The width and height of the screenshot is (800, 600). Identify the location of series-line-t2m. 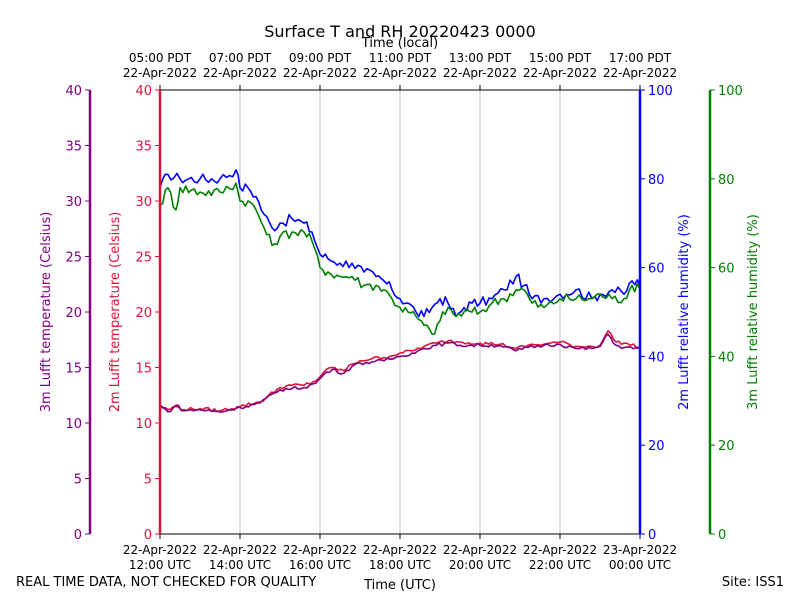
(400, 371).